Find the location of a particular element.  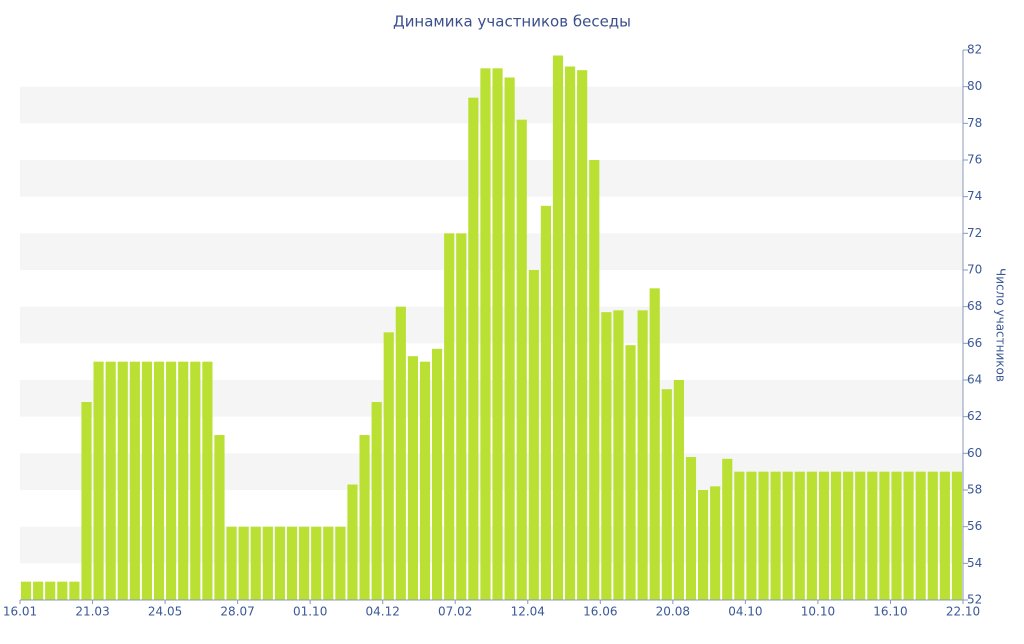

y-tick-label: 60 is located at coordinates (974, 453).